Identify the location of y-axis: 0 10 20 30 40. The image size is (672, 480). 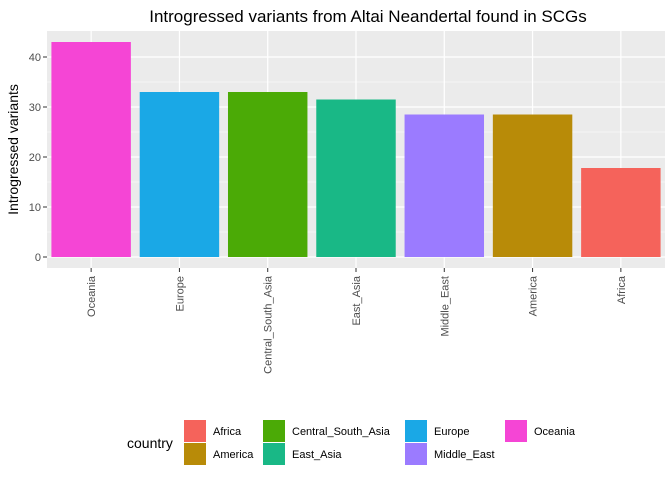
(38, 158).